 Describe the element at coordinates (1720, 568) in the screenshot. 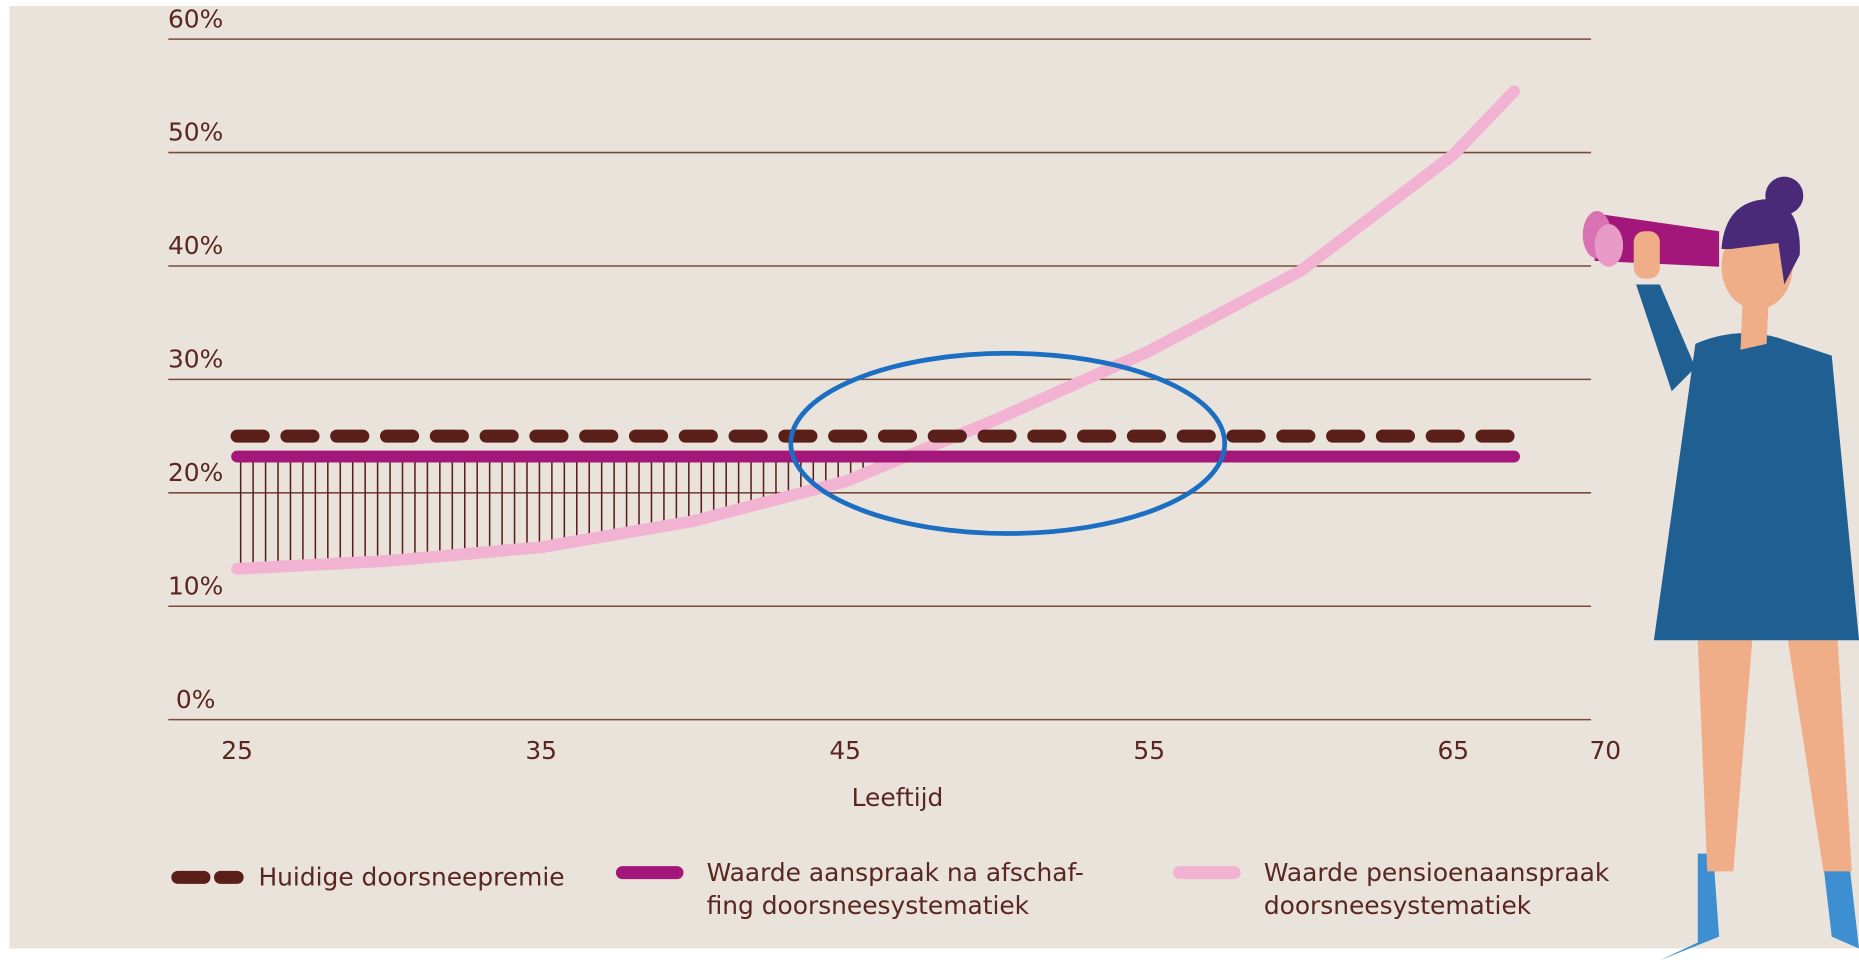

I see `illustration` at that location.